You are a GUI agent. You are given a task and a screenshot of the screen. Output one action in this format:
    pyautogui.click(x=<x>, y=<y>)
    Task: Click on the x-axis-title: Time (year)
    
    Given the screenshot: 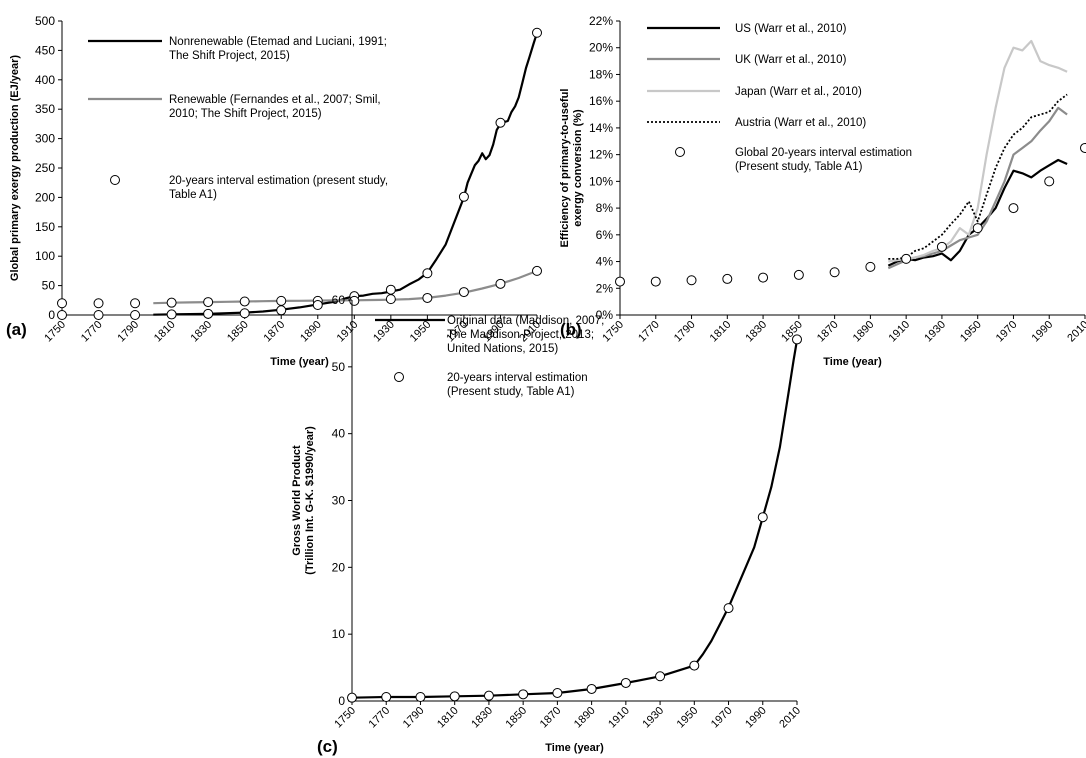 What is the action you would take?
    pyautogui.click(x=852, y=362)
    